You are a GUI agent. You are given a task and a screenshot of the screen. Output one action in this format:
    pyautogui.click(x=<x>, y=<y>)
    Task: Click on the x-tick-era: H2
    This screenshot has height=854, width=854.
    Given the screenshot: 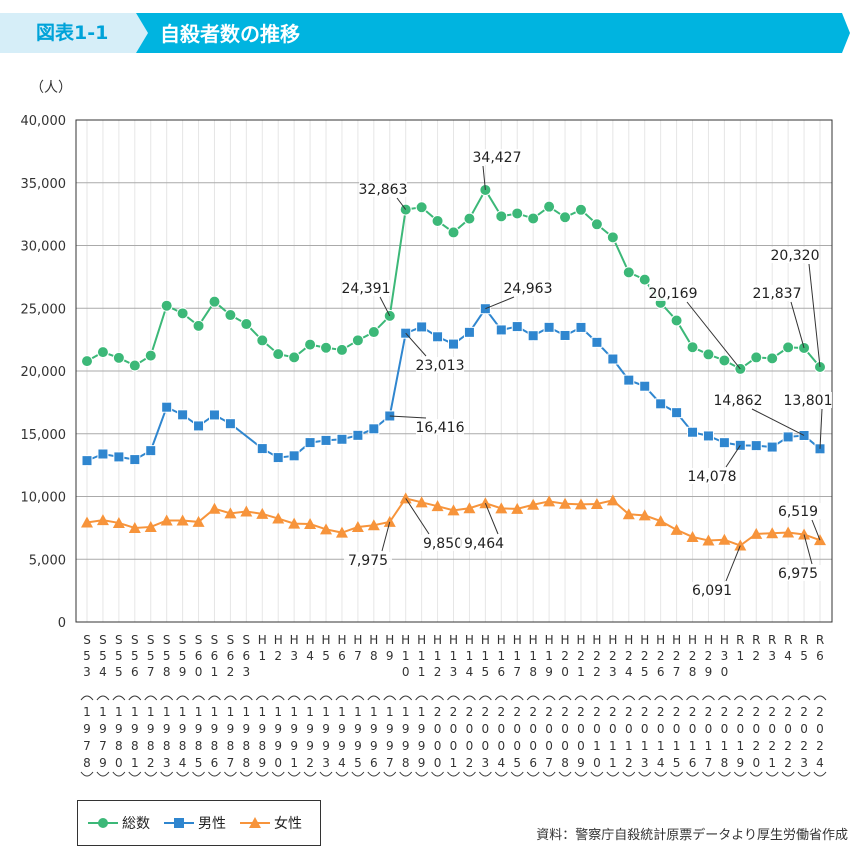 What is the action you would take?
    pyautogui.click(x=278, y=649)
    